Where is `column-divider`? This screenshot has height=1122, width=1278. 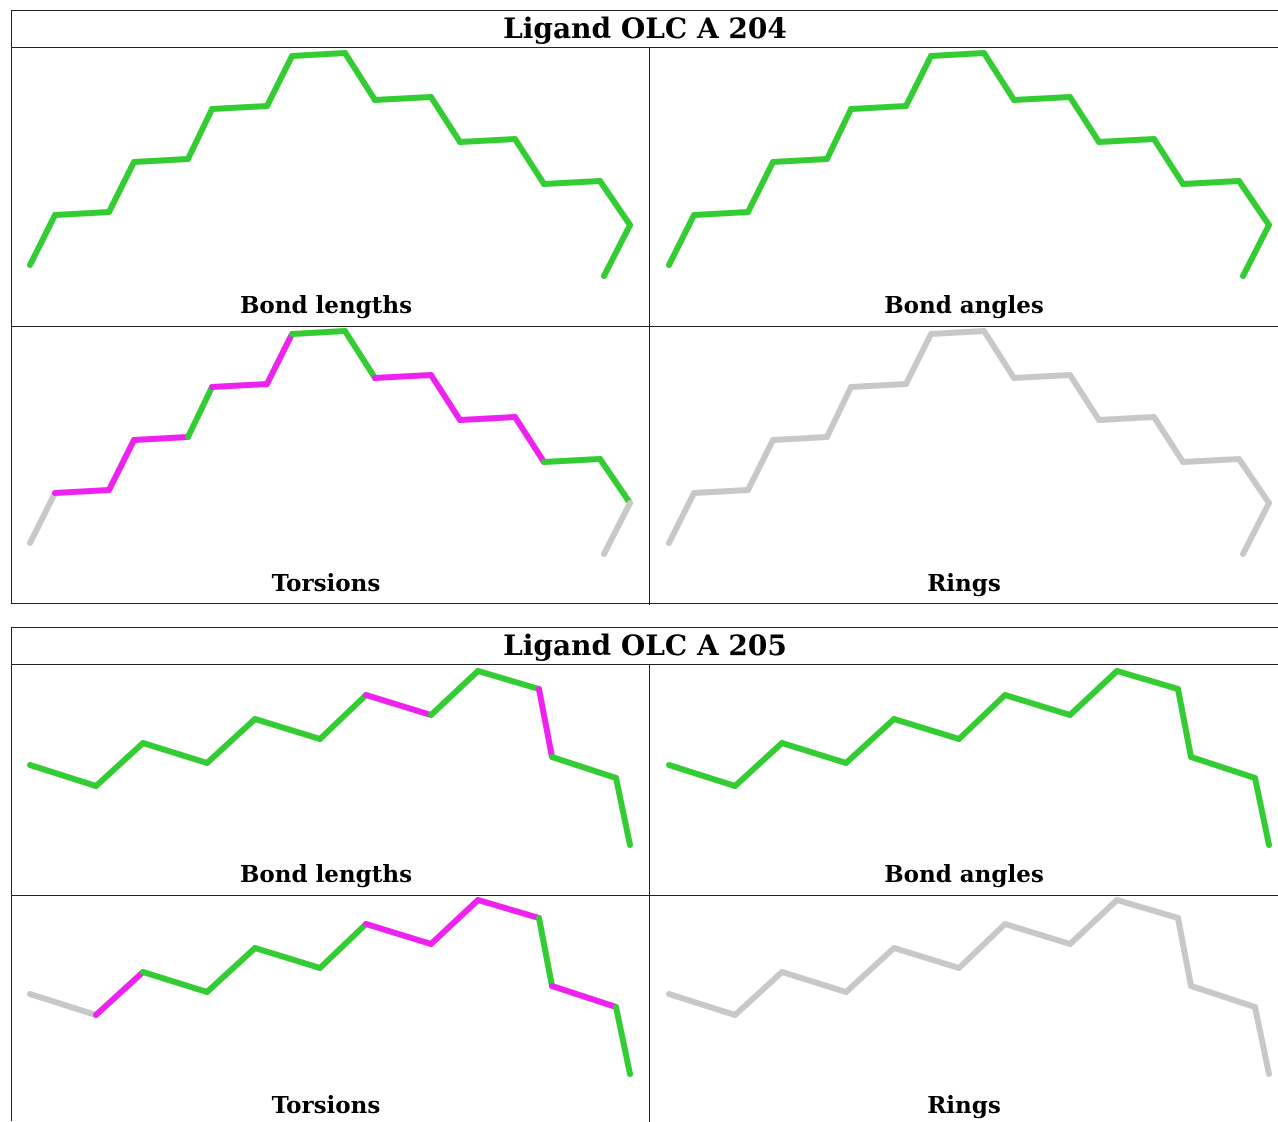
column-divider is located at coordinates (649, 893).